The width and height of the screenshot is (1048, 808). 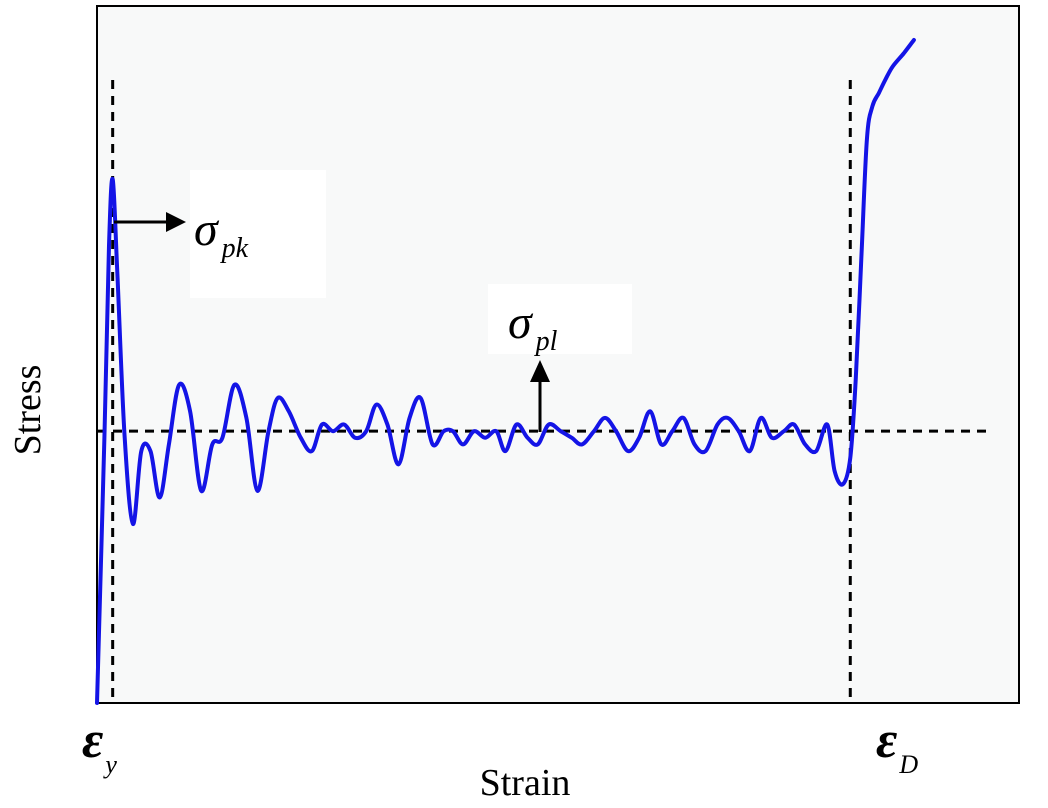 I want to click on yield-subscript: y, so click(x=109, y=764).